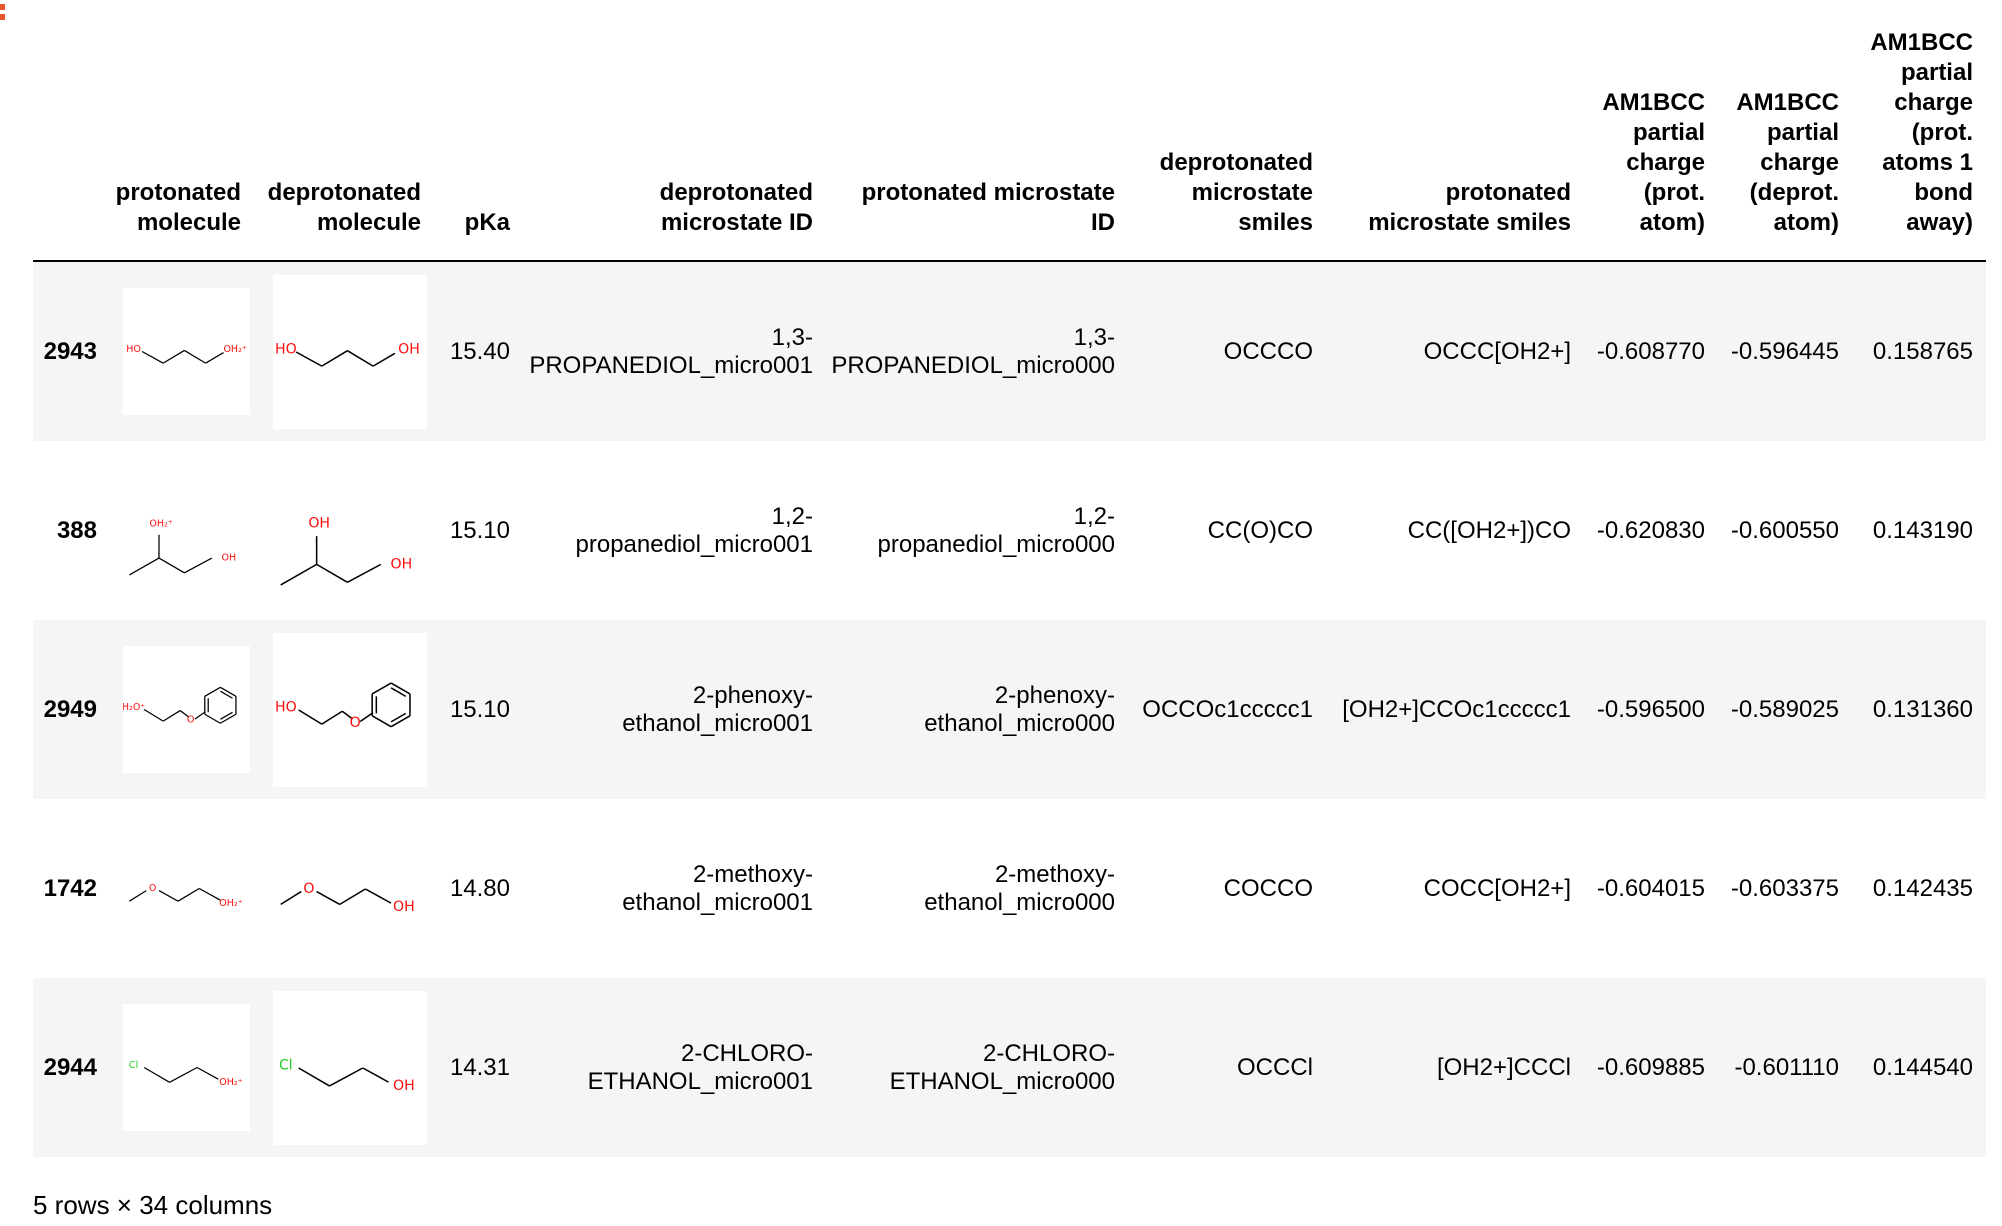 The height and width of the screenshot is (1226, 2002). What do you see at coordinates (717, 888) in the screenshot?
I see `table-cell: 2-methoxy- ethanol_micro001` at bounding box center [717, 888].